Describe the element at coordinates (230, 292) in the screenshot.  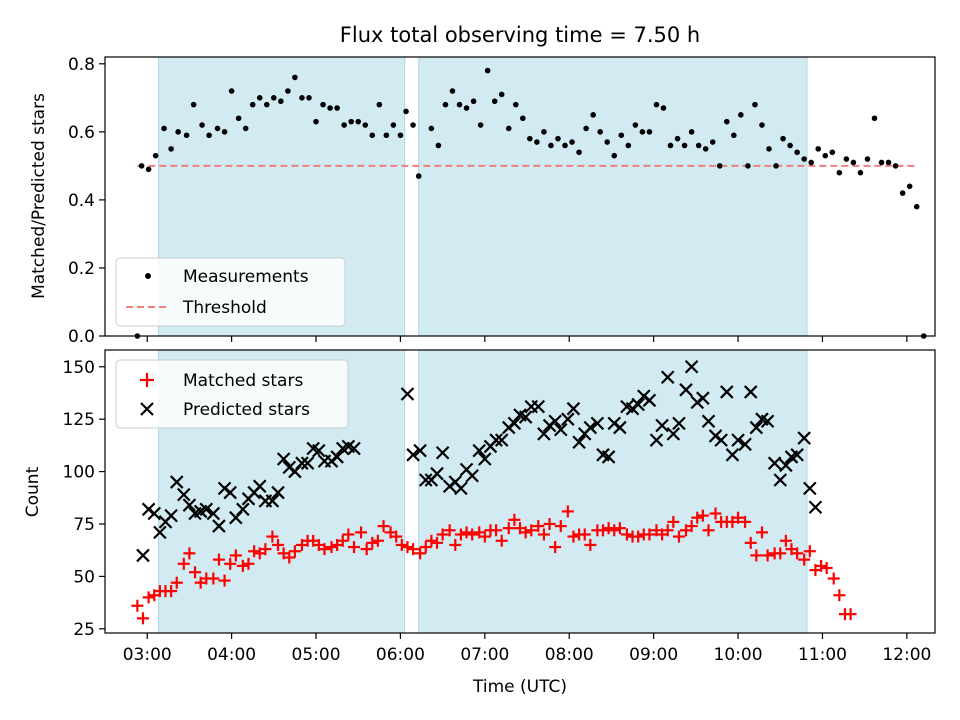
I see `top-legend: Measurements Threshold` at that location.